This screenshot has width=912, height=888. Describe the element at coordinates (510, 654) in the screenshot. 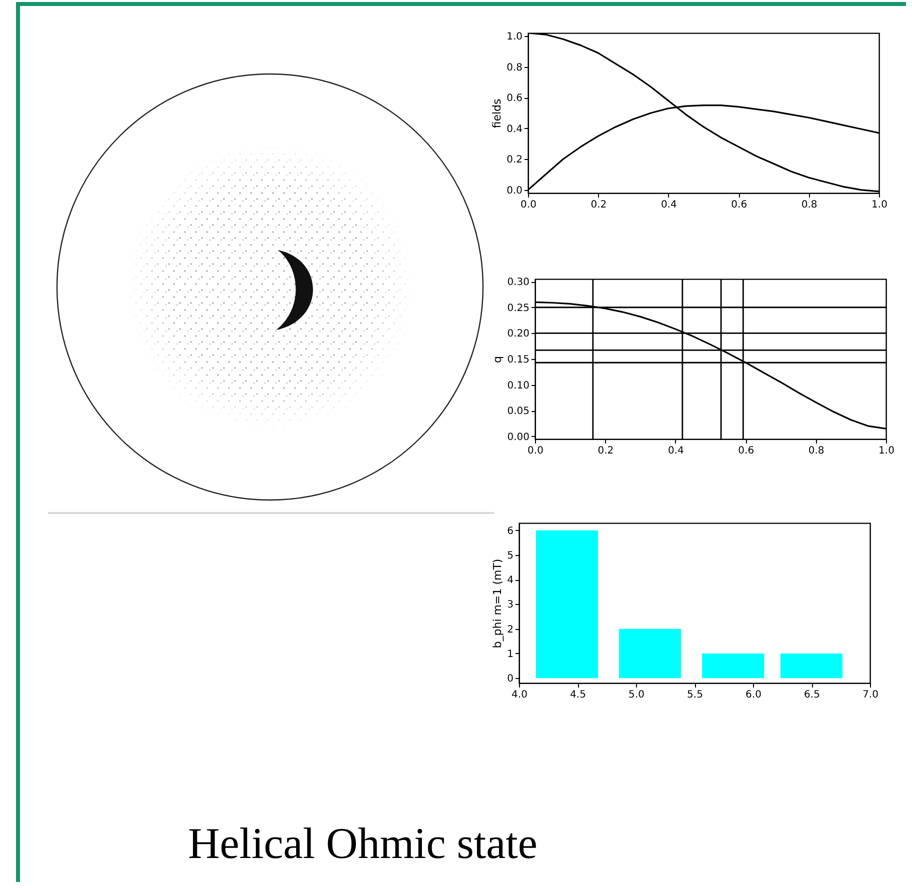

I see `y-tick-label: 1` at that location.